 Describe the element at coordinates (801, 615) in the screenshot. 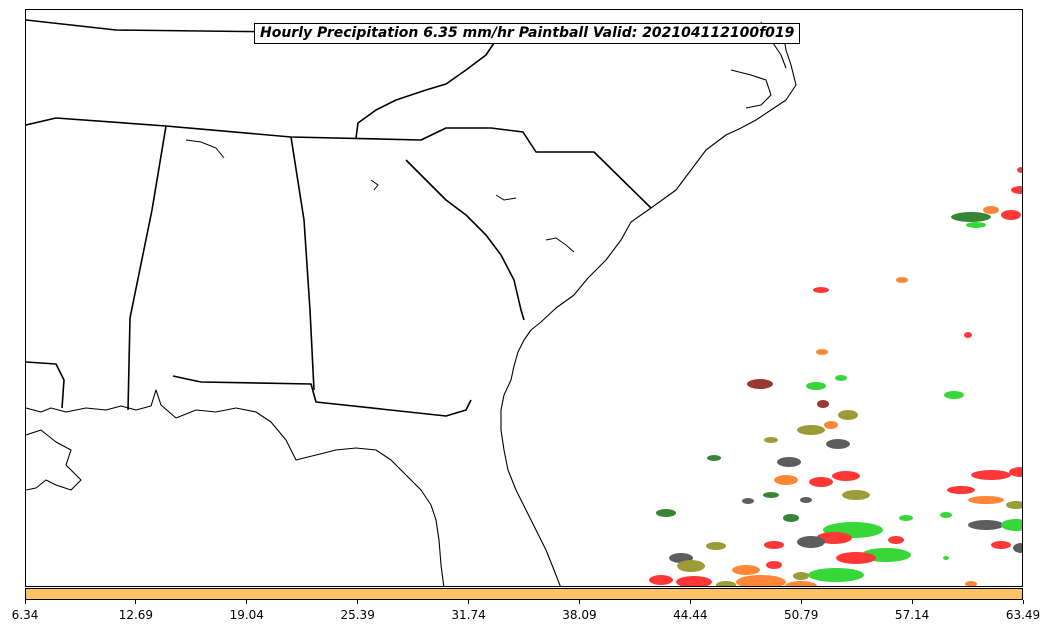

I see `colorbar-tick-label: 50.79` at that location.